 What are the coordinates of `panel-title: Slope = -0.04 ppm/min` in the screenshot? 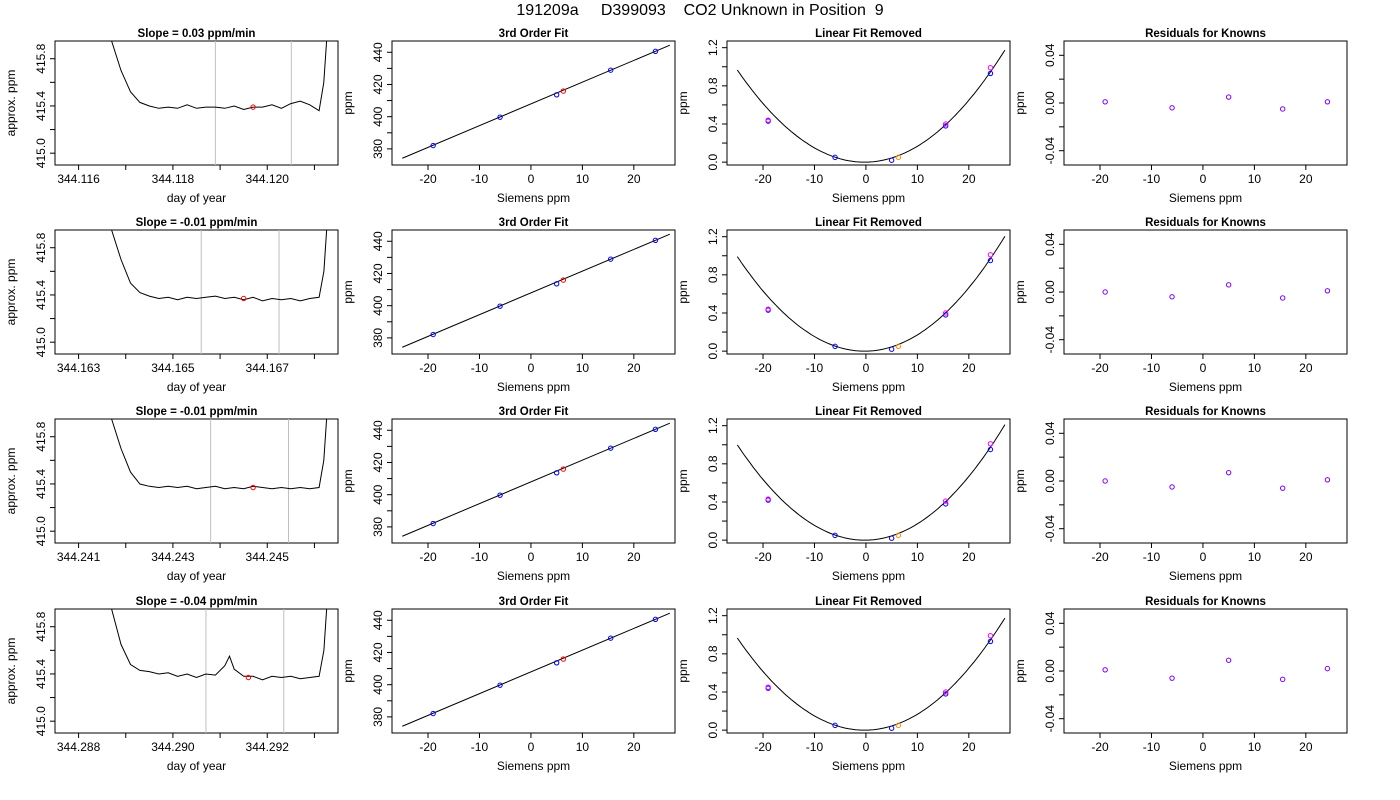 It's located at (197, 602).